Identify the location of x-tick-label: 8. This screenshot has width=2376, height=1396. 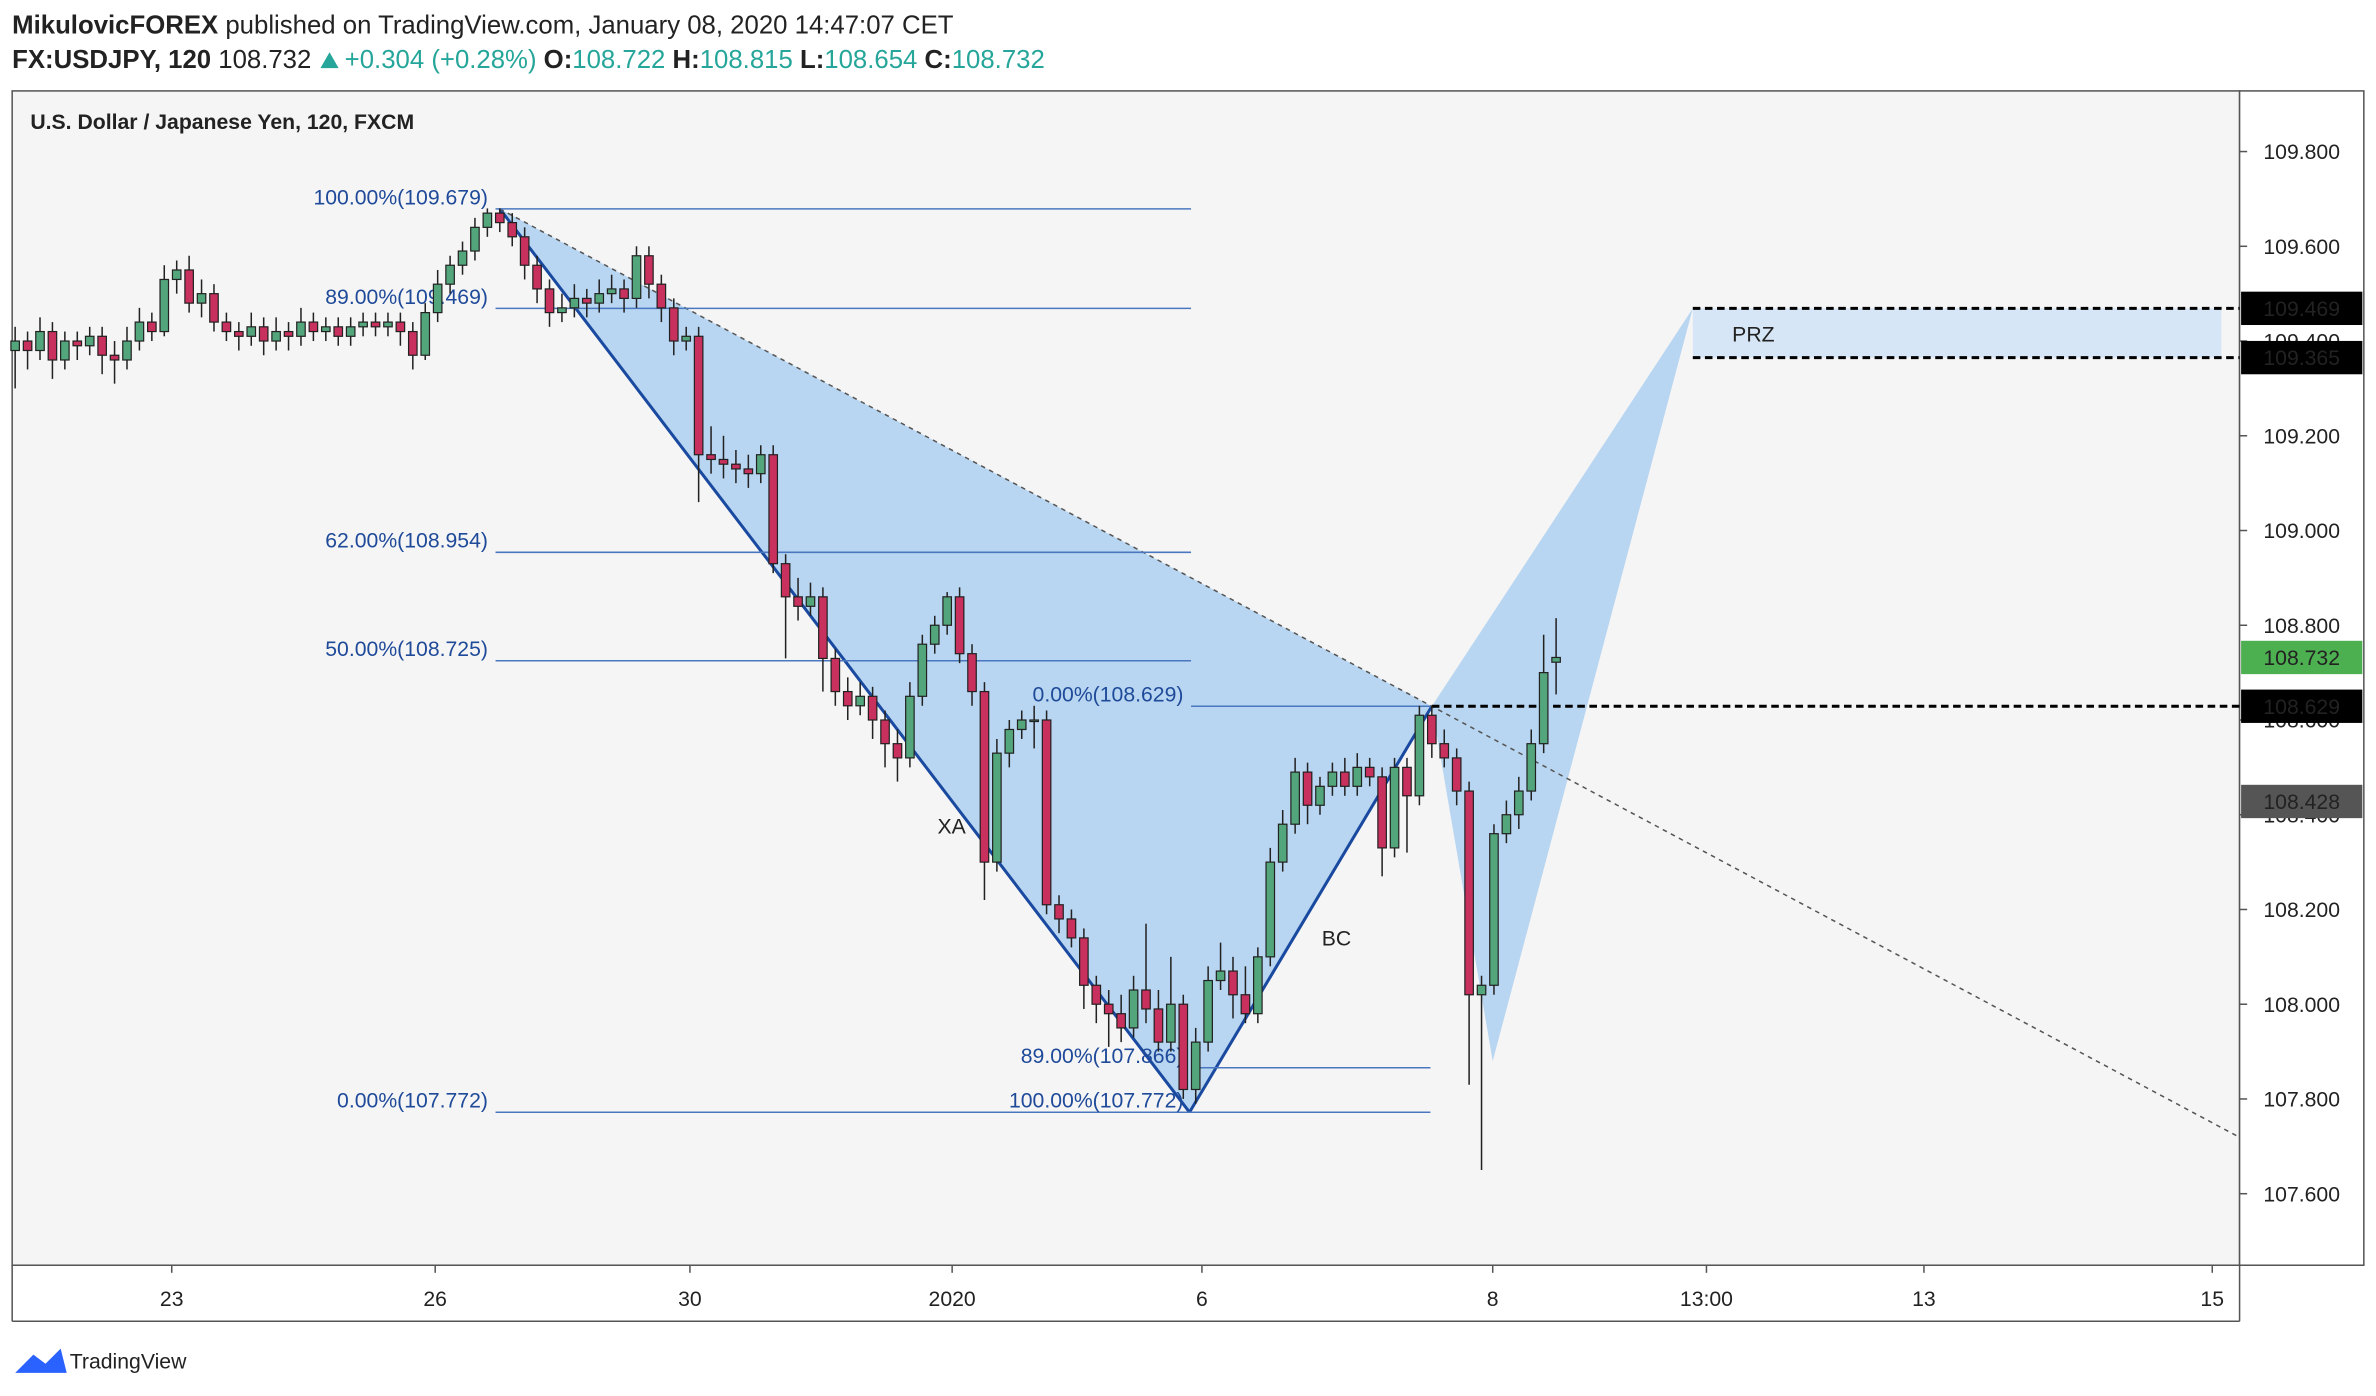
(1493, 1299).